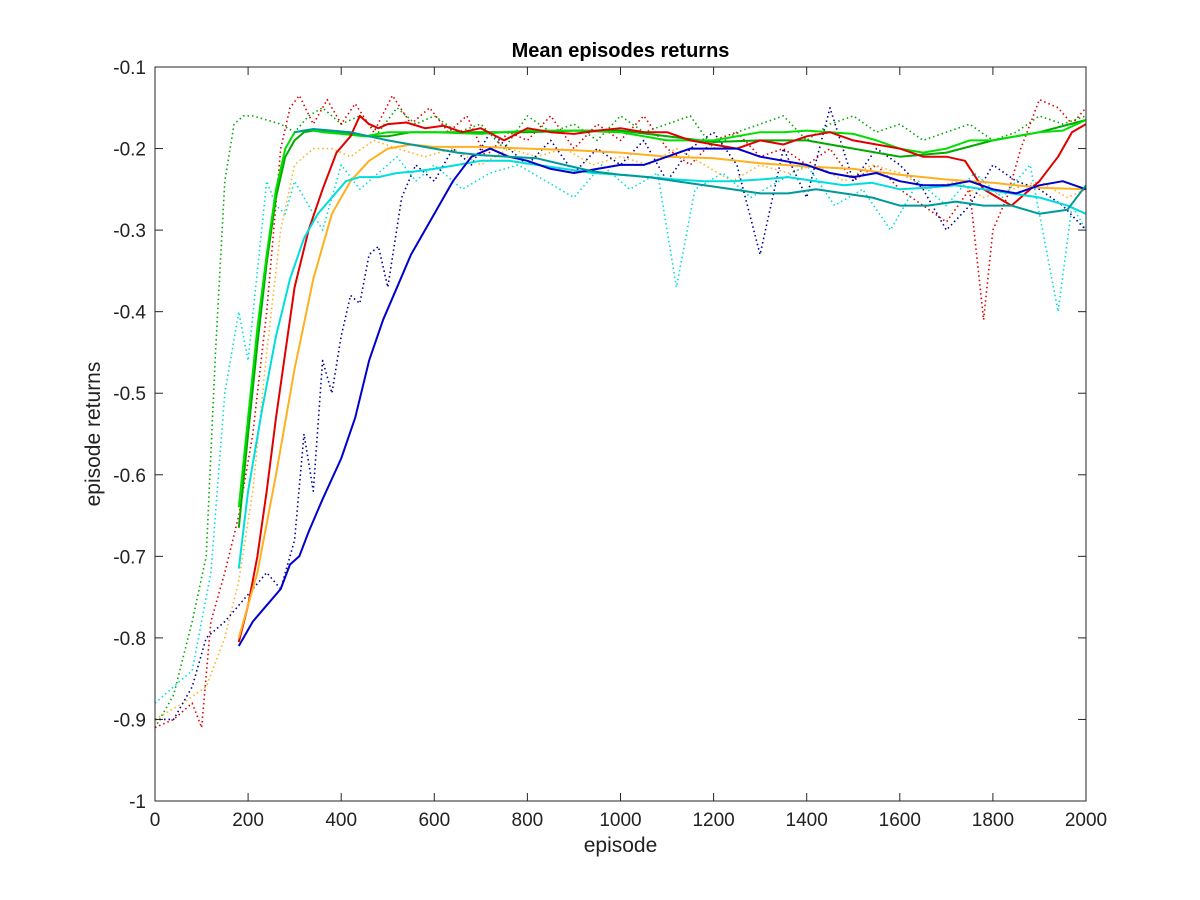  What do you see at coordinates (621, 51) in the screenshot?
I see `chart-title: Mean episodes returns` at bounding box center [621, 51].